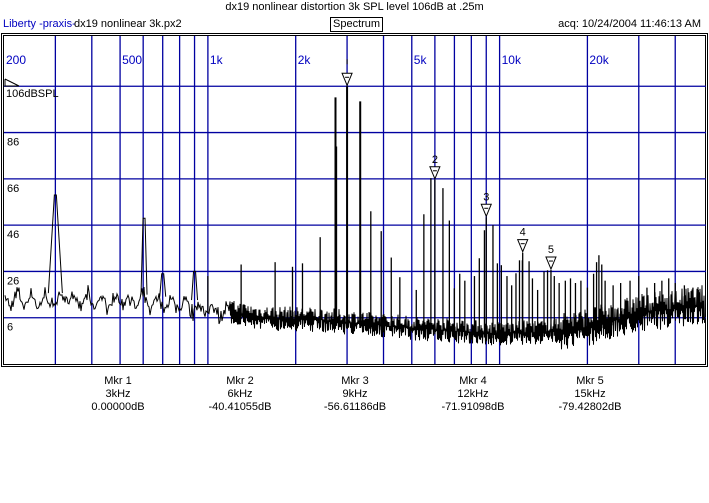  I want to click on marker-label: Mkr 3, so click(355, 381).